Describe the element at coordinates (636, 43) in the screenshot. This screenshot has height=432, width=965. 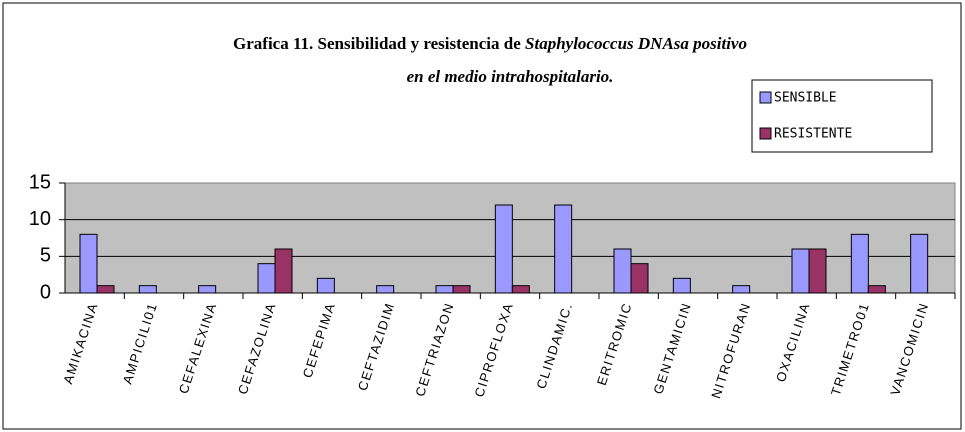
I see `title-italic: Staphylococcus DNAsa positivo` at that location.